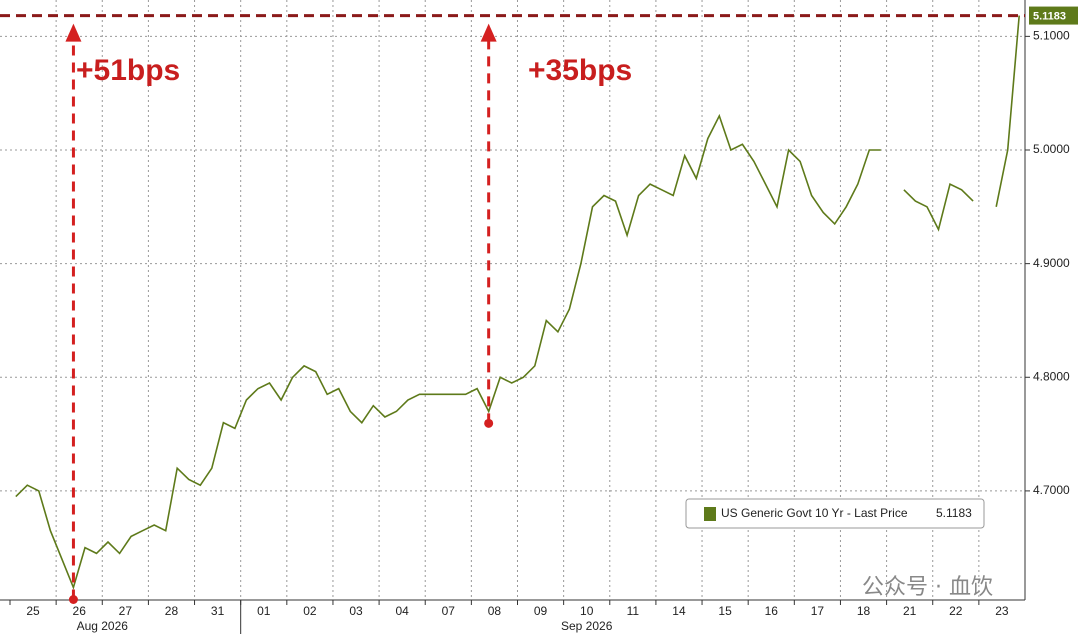 Image resolution: width=1078 pixels, height=634 pixels. What do you see at coordinates (449, 611) in the screenshot?
I see `x-tick-label: 07` at bounding box center [449, 611].